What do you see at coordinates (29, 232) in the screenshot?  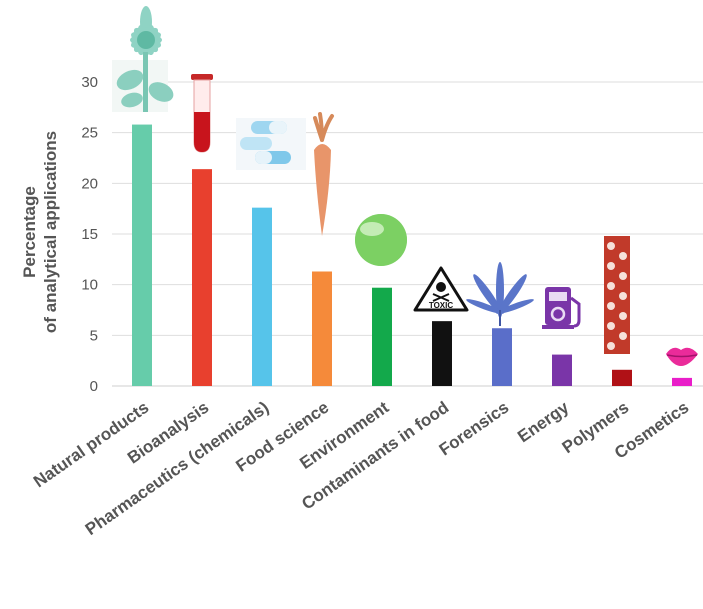 I see `y-axis-title-line1: Percentage` at bounding box center [29, 232].